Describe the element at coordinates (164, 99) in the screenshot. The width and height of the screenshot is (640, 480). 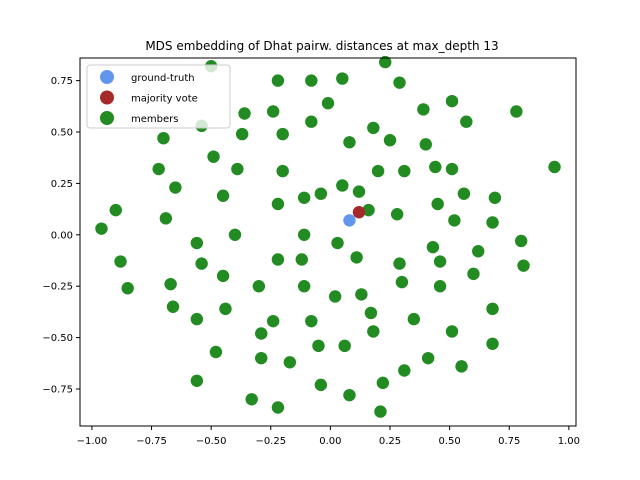
I see `legend-label-majority-vote: majority vote` at that location.